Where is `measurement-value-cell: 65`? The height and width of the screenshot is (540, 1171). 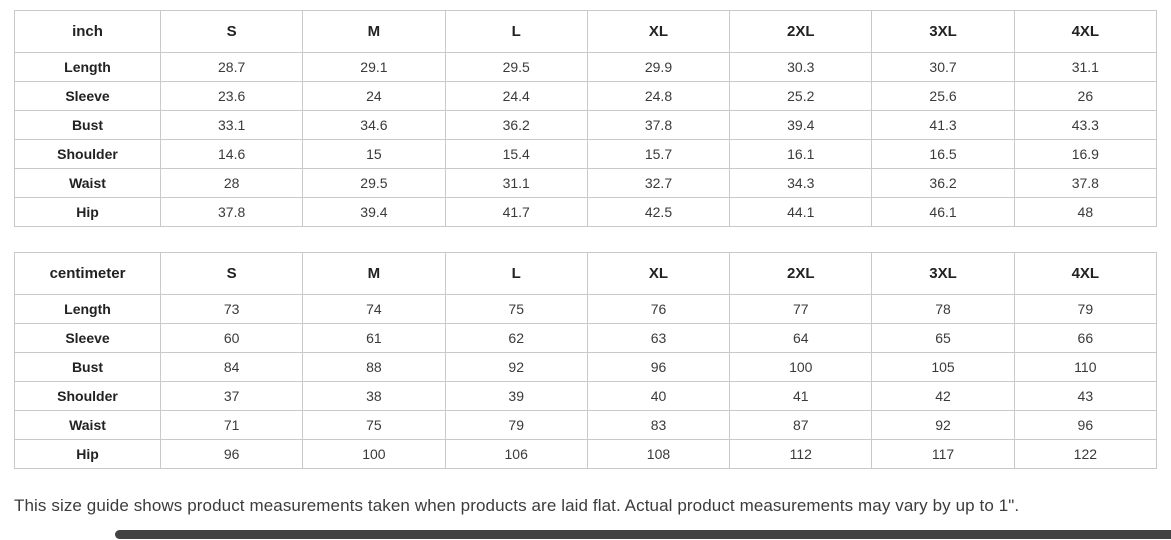
measurement-value-cell: 65 is located at coordinates (943, 338).